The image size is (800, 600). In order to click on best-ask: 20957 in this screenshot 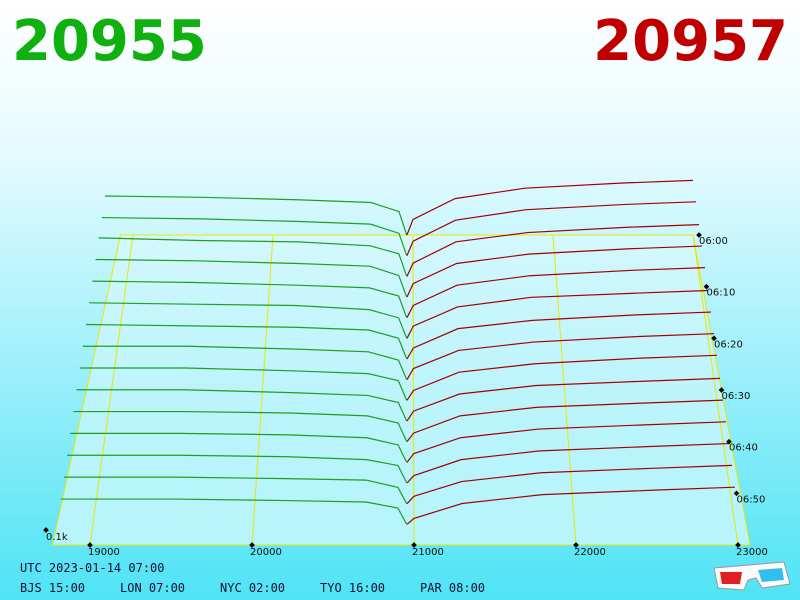, I will do `click(690, 41)`.